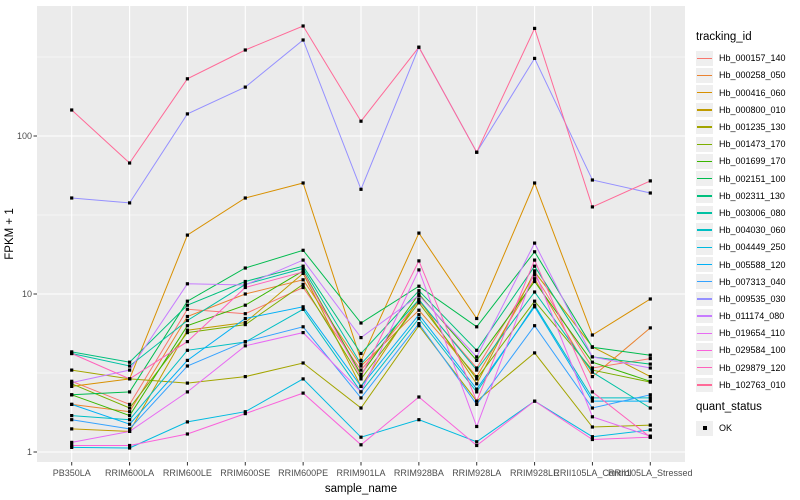 The width and height of the screenshot is (800, 500). What do you see at coordinates (724, 37) in the screenshot?
I see `legend-title-tracking-id: tracking_id` at bounding box center [724, 37].